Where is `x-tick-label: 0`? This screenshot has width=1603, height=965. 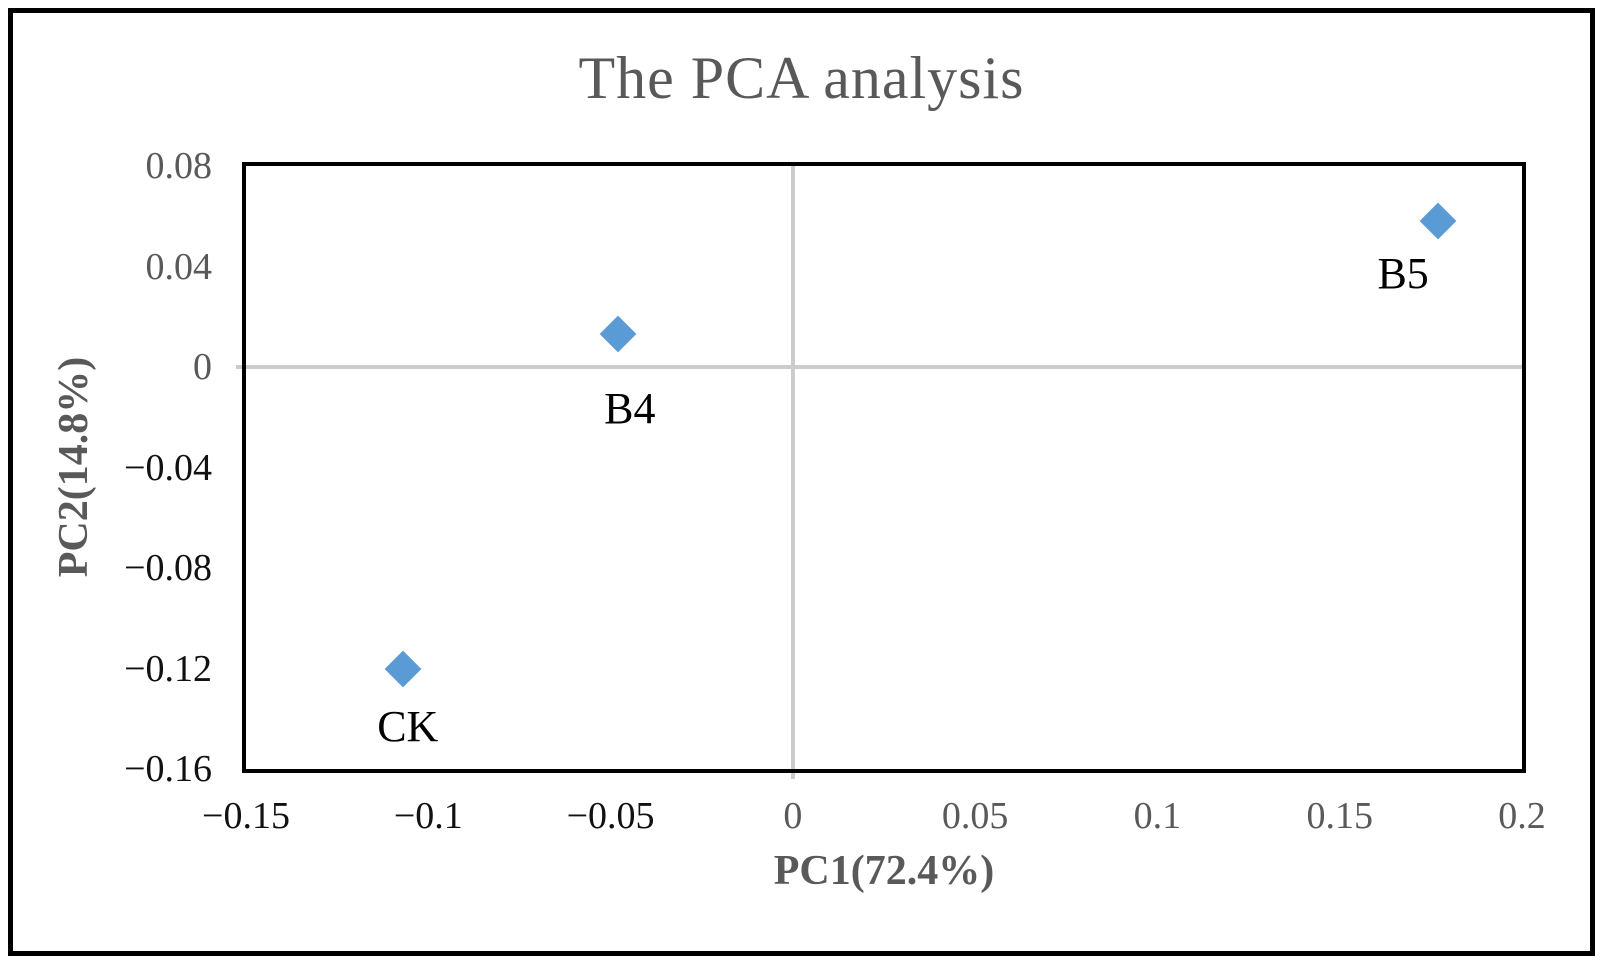
x-tick-label: 0 is located at coordinates (793, 816).